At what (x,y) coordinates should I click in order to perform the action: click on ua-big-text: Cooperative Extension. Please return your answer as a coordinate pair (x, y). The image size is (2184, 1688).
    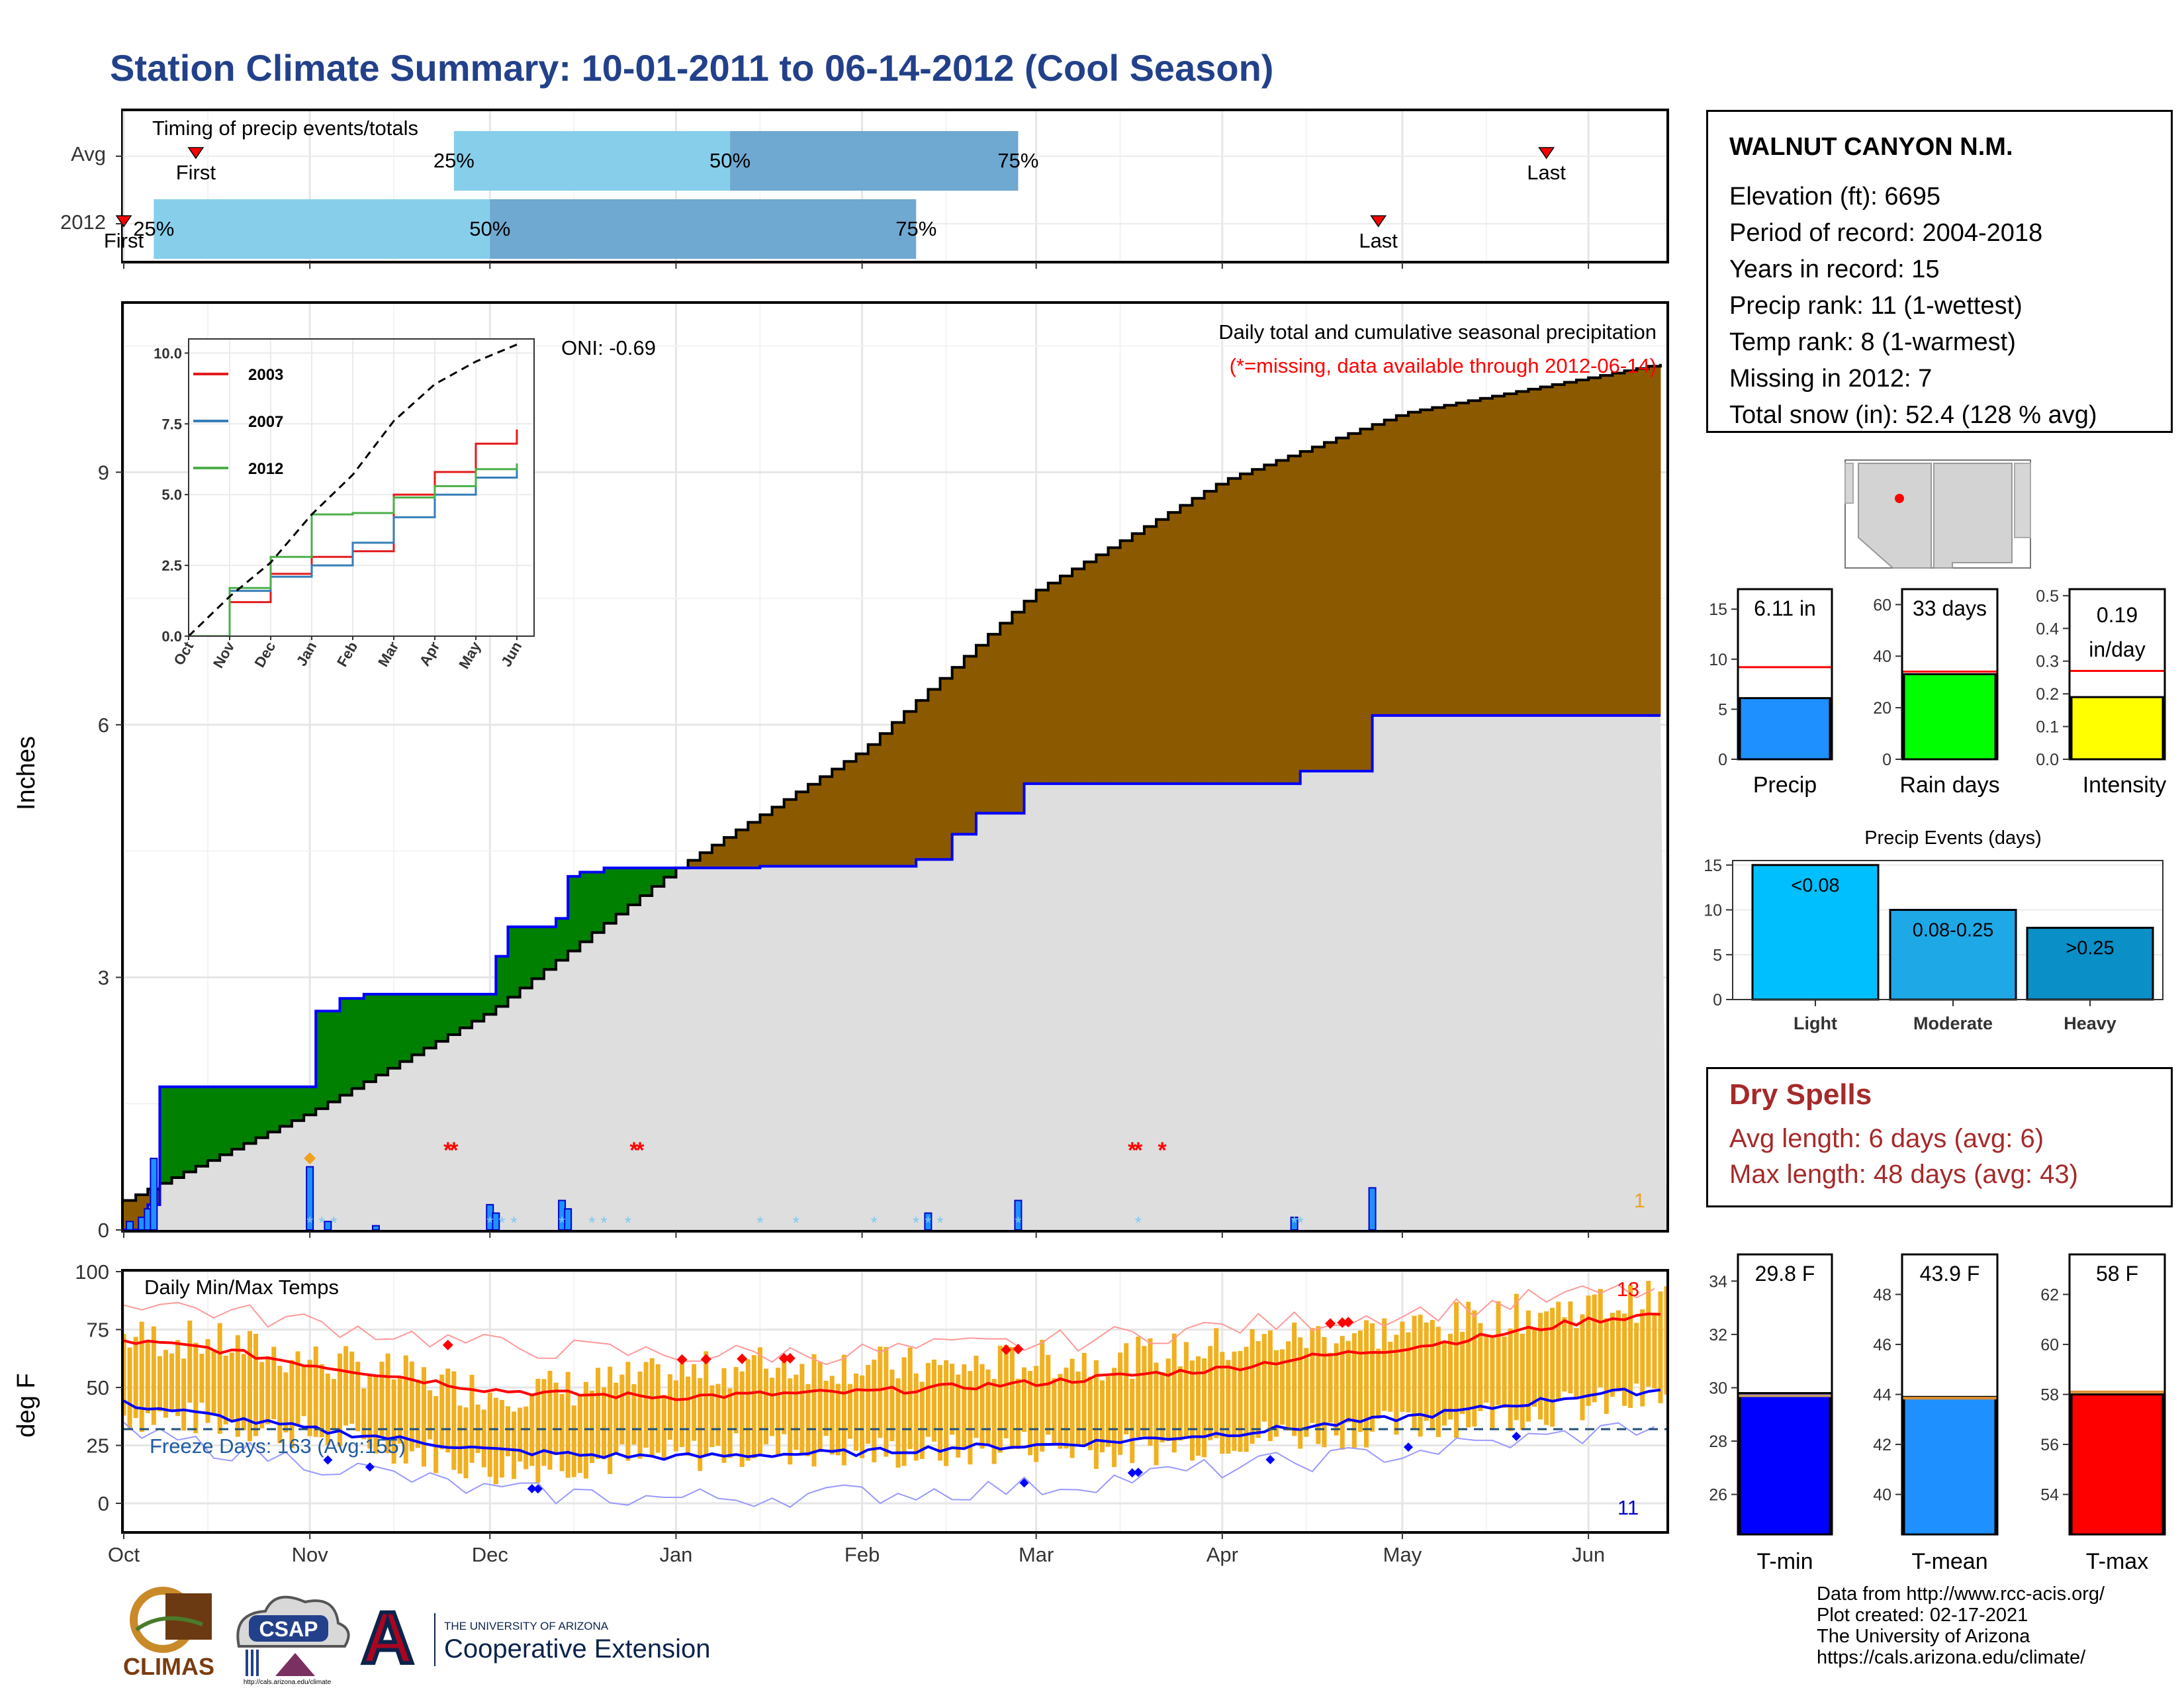
    Looking at the image, I should click on (577, 1649).